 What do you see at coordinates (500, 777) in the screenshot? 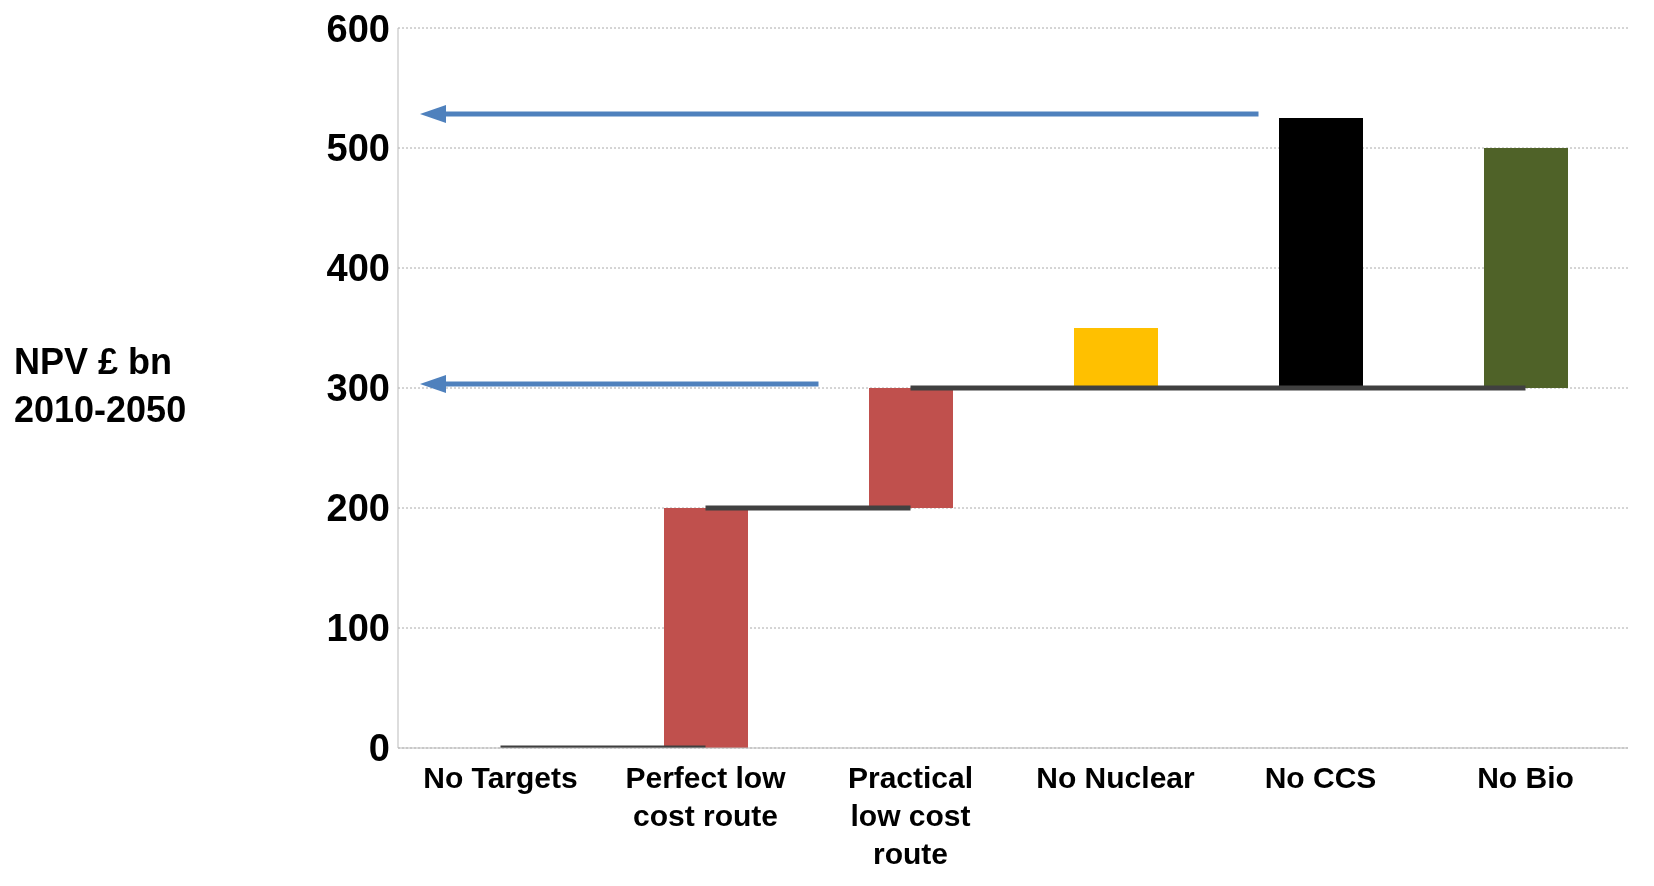
I see `x-tick-label: No Targets` at bounding box center [500, 777].